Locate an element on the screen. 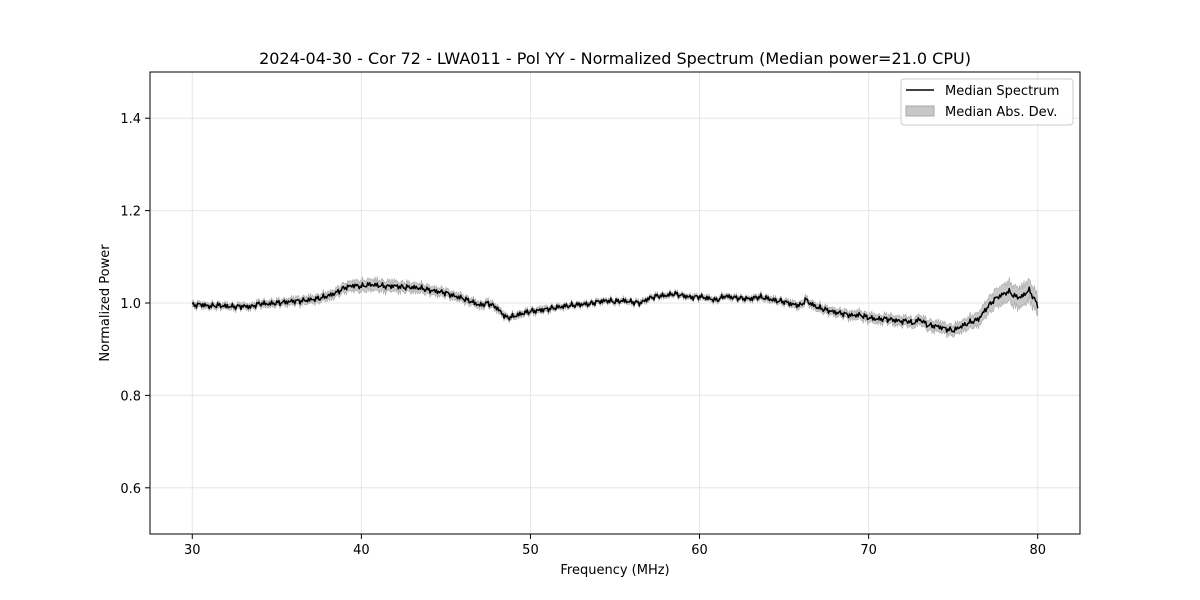 This screenshot has width=1200, height=600. legend-median-label: Median Spectrum is located at coordinates (1002, 91).